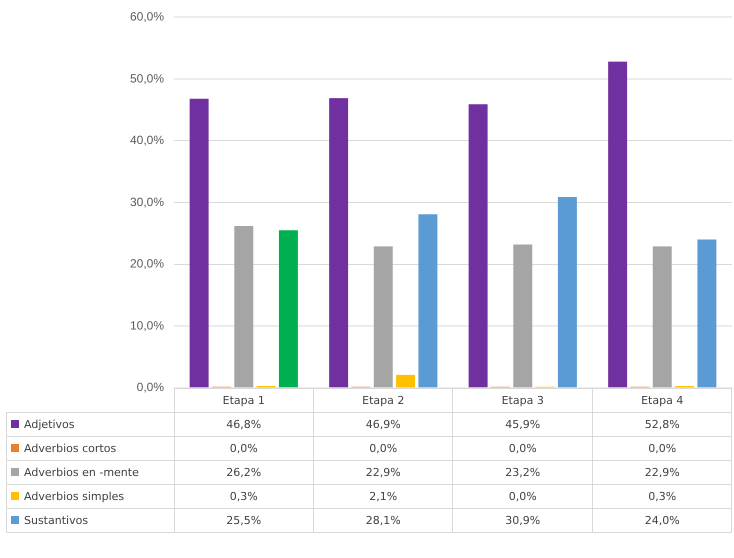 This screenshot has width=734, height=558. What do you see at coordinates (147, 263) in the screenshot?
I see `y-tick-label: 20,0%` at bounding box center [147, 263].